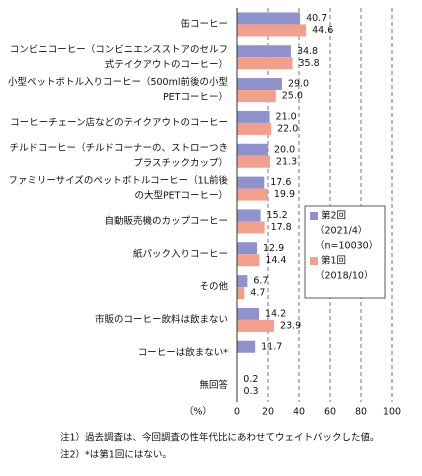 Image resolution: width=422 pixels, height=476 pixels. Describe the element at coordinates (341, 231) in the screenshot. I see `legend-note: （2021/4）` at that location.